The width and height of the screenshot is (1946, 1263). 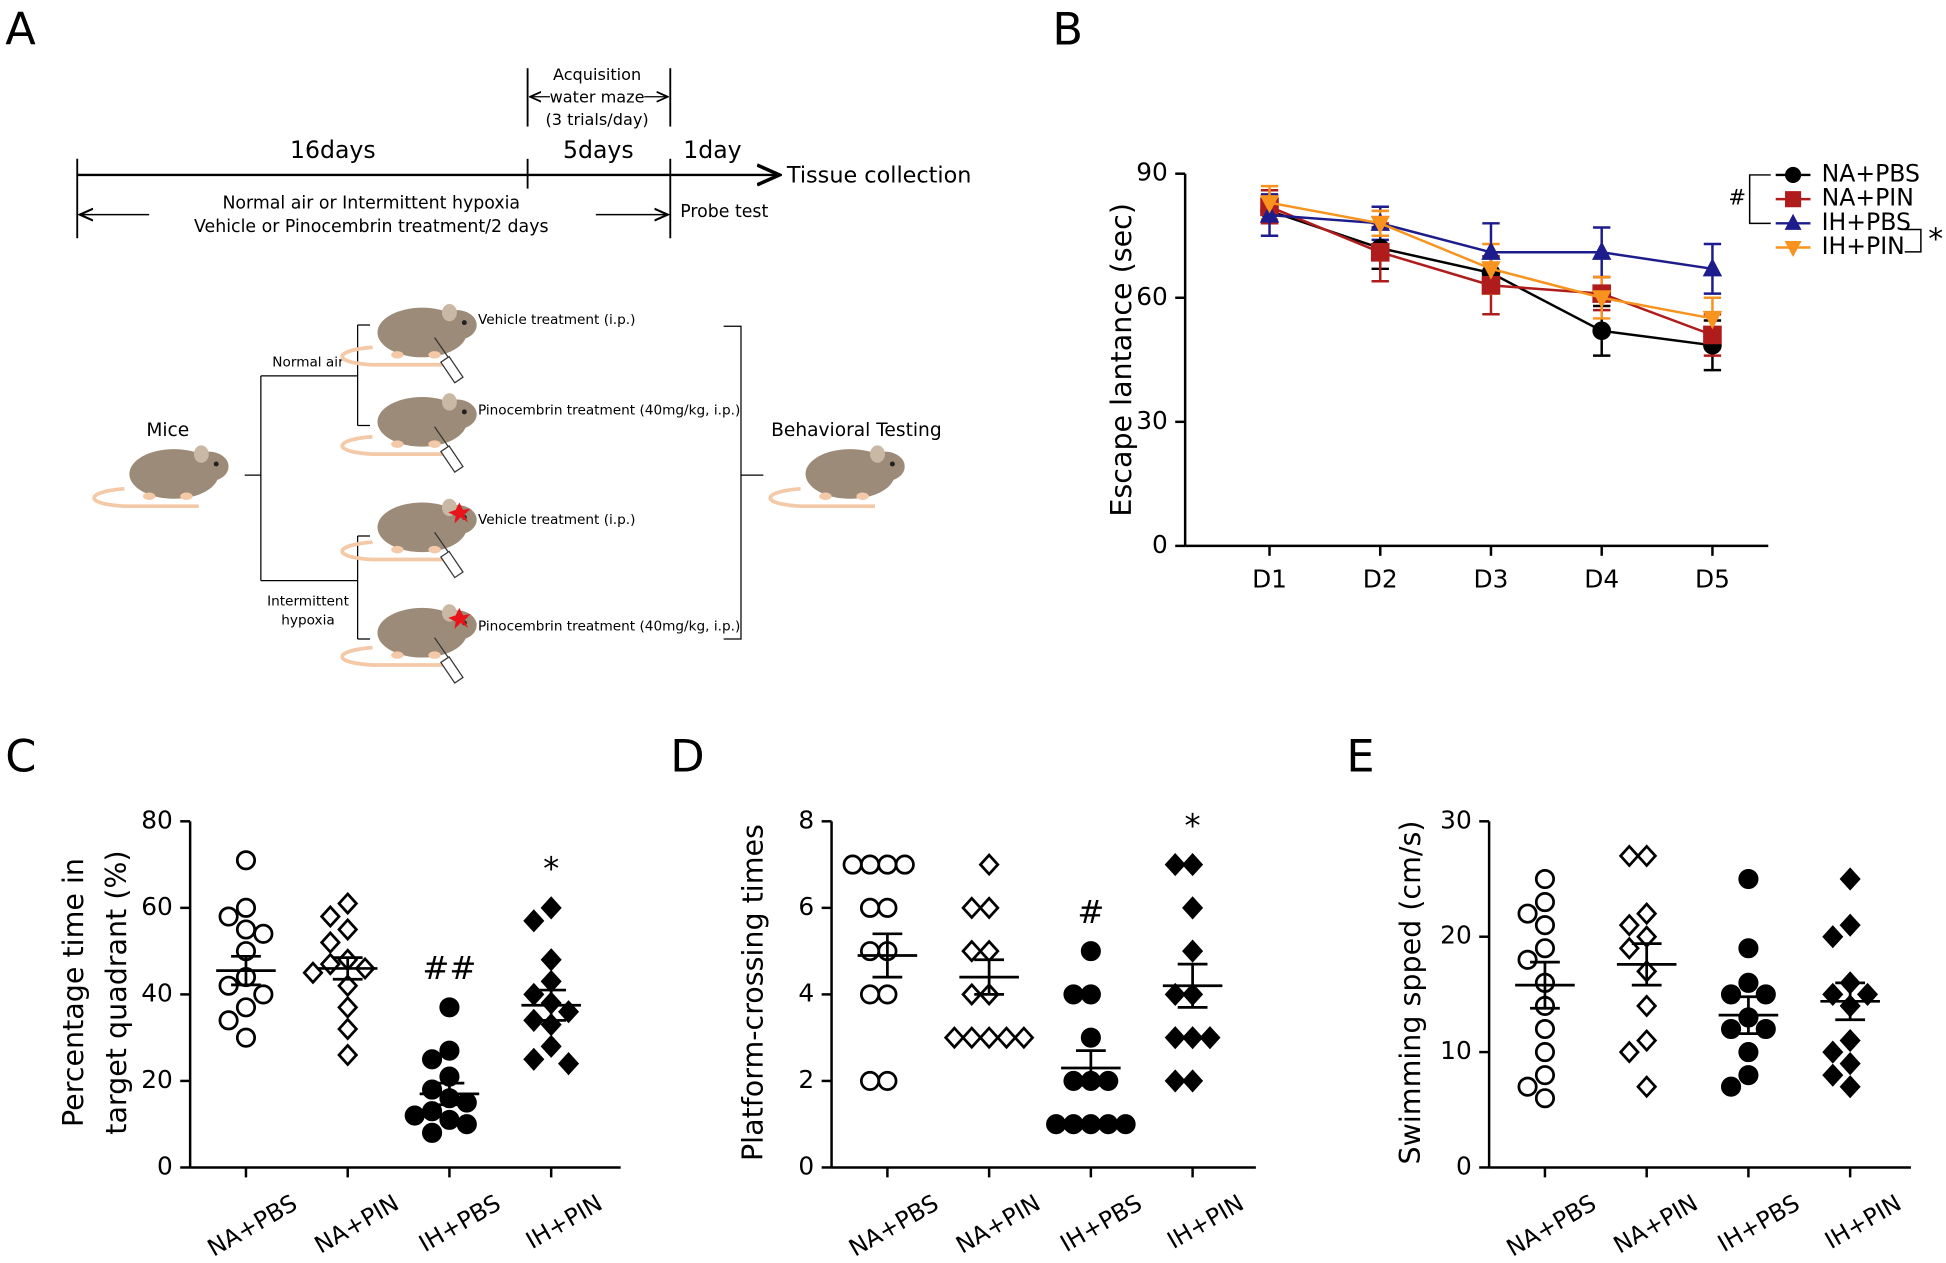 What do you see at coordinates (20, 756) in the screenshot?
I see `panel-label: C` at bounding box center [20, 756].